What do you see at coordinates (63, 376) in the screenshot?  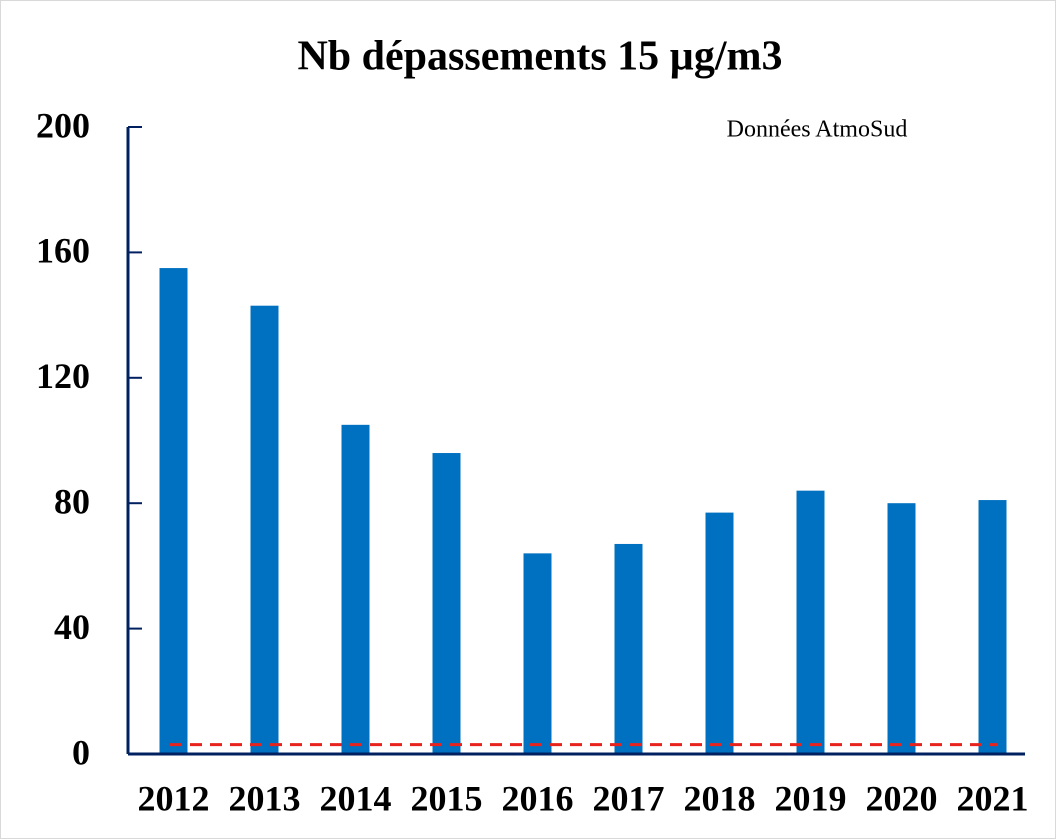 I see `y-tick-label: 120` at bounding box center [63, 376].